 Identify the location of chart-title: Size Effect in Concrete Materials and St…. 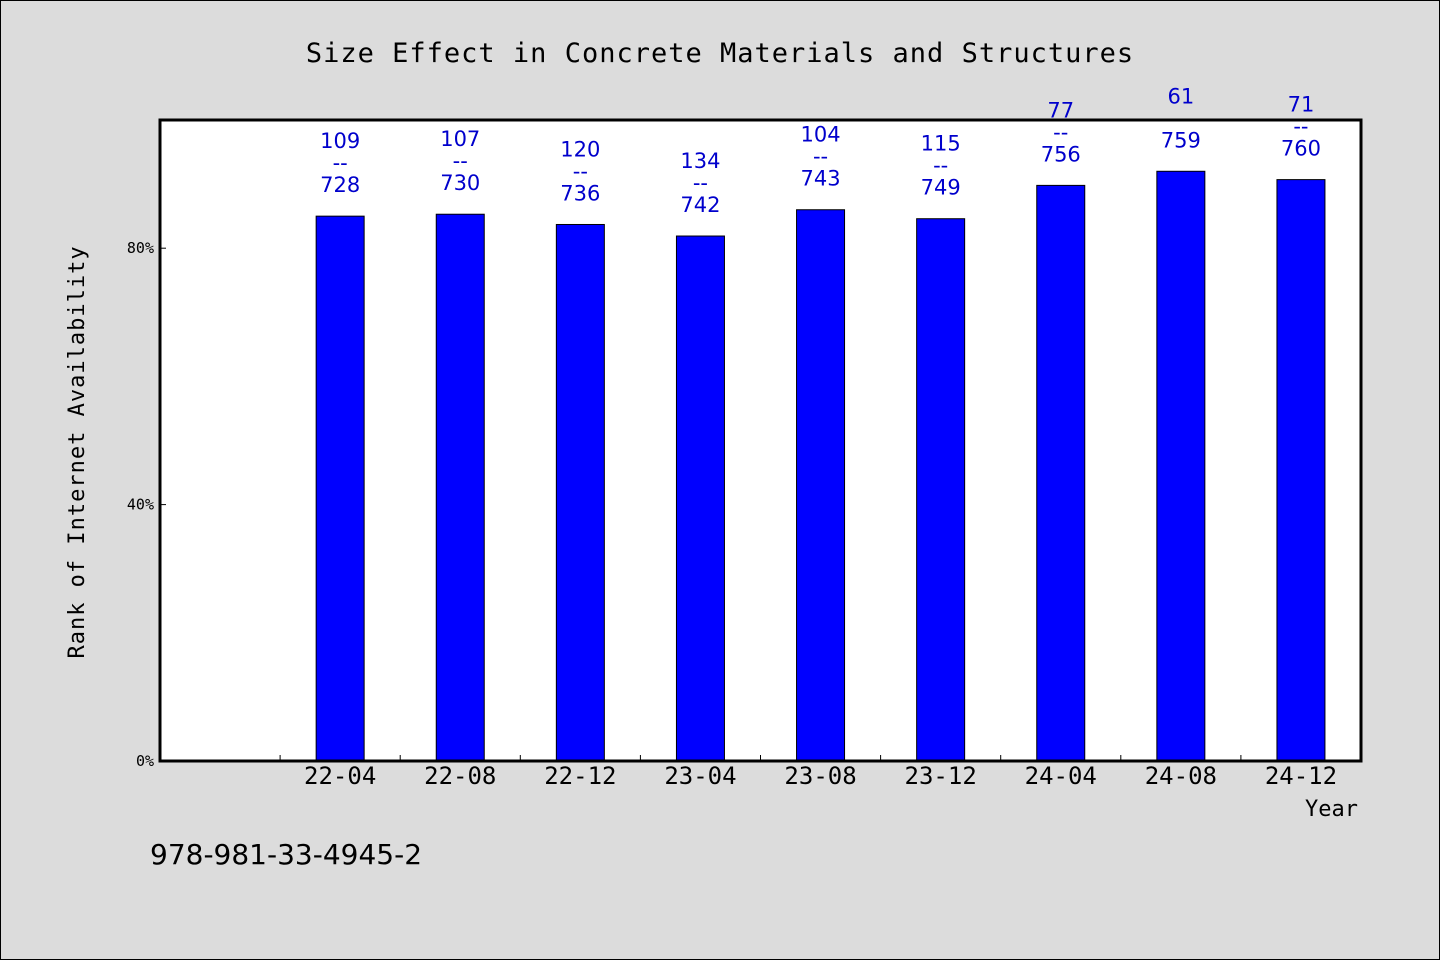
(720, 53).